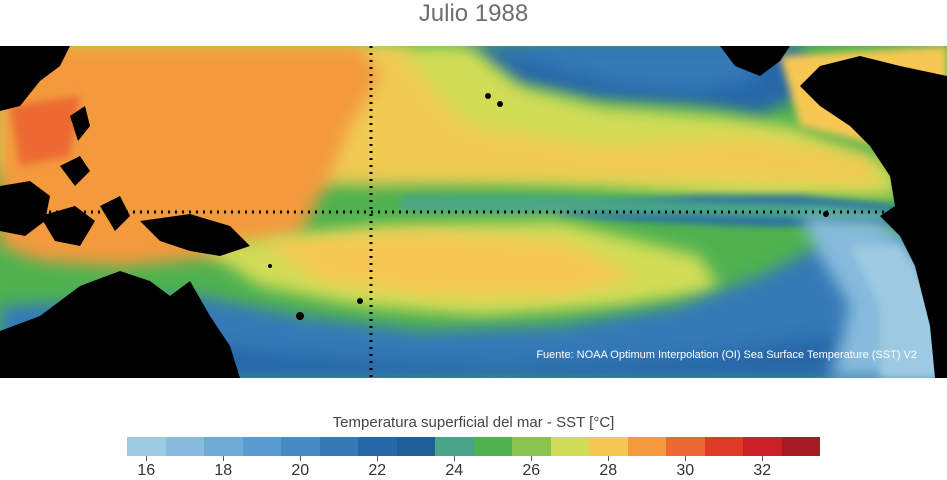 Image resolution: width=947 pixels, height=480 pixels. Describe the element at coordinates (762, 470) in the screenshot. I see `colorbar-tick-label: 32` at that location.